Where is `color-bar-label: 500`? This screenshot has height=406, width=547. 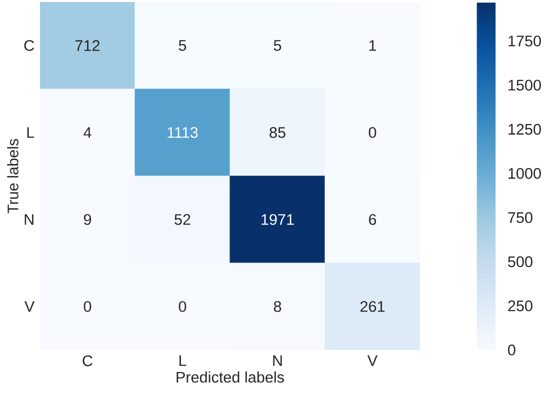 color-bar-label: 500 is located at coordinates (520, 262).